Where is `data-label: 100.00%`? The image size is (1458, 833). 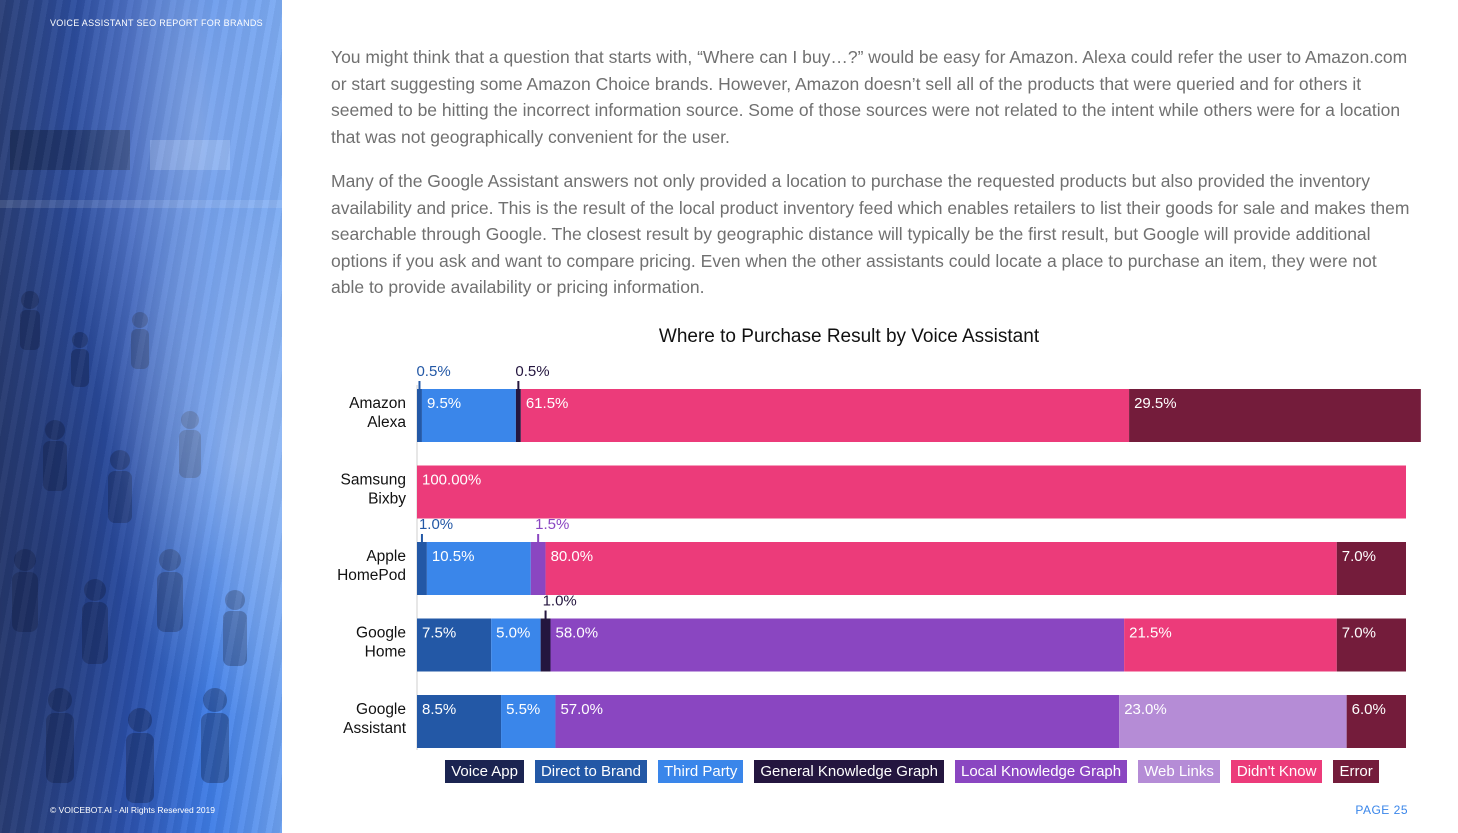 data-label: 100.00% is located at coordinates (451, 480).